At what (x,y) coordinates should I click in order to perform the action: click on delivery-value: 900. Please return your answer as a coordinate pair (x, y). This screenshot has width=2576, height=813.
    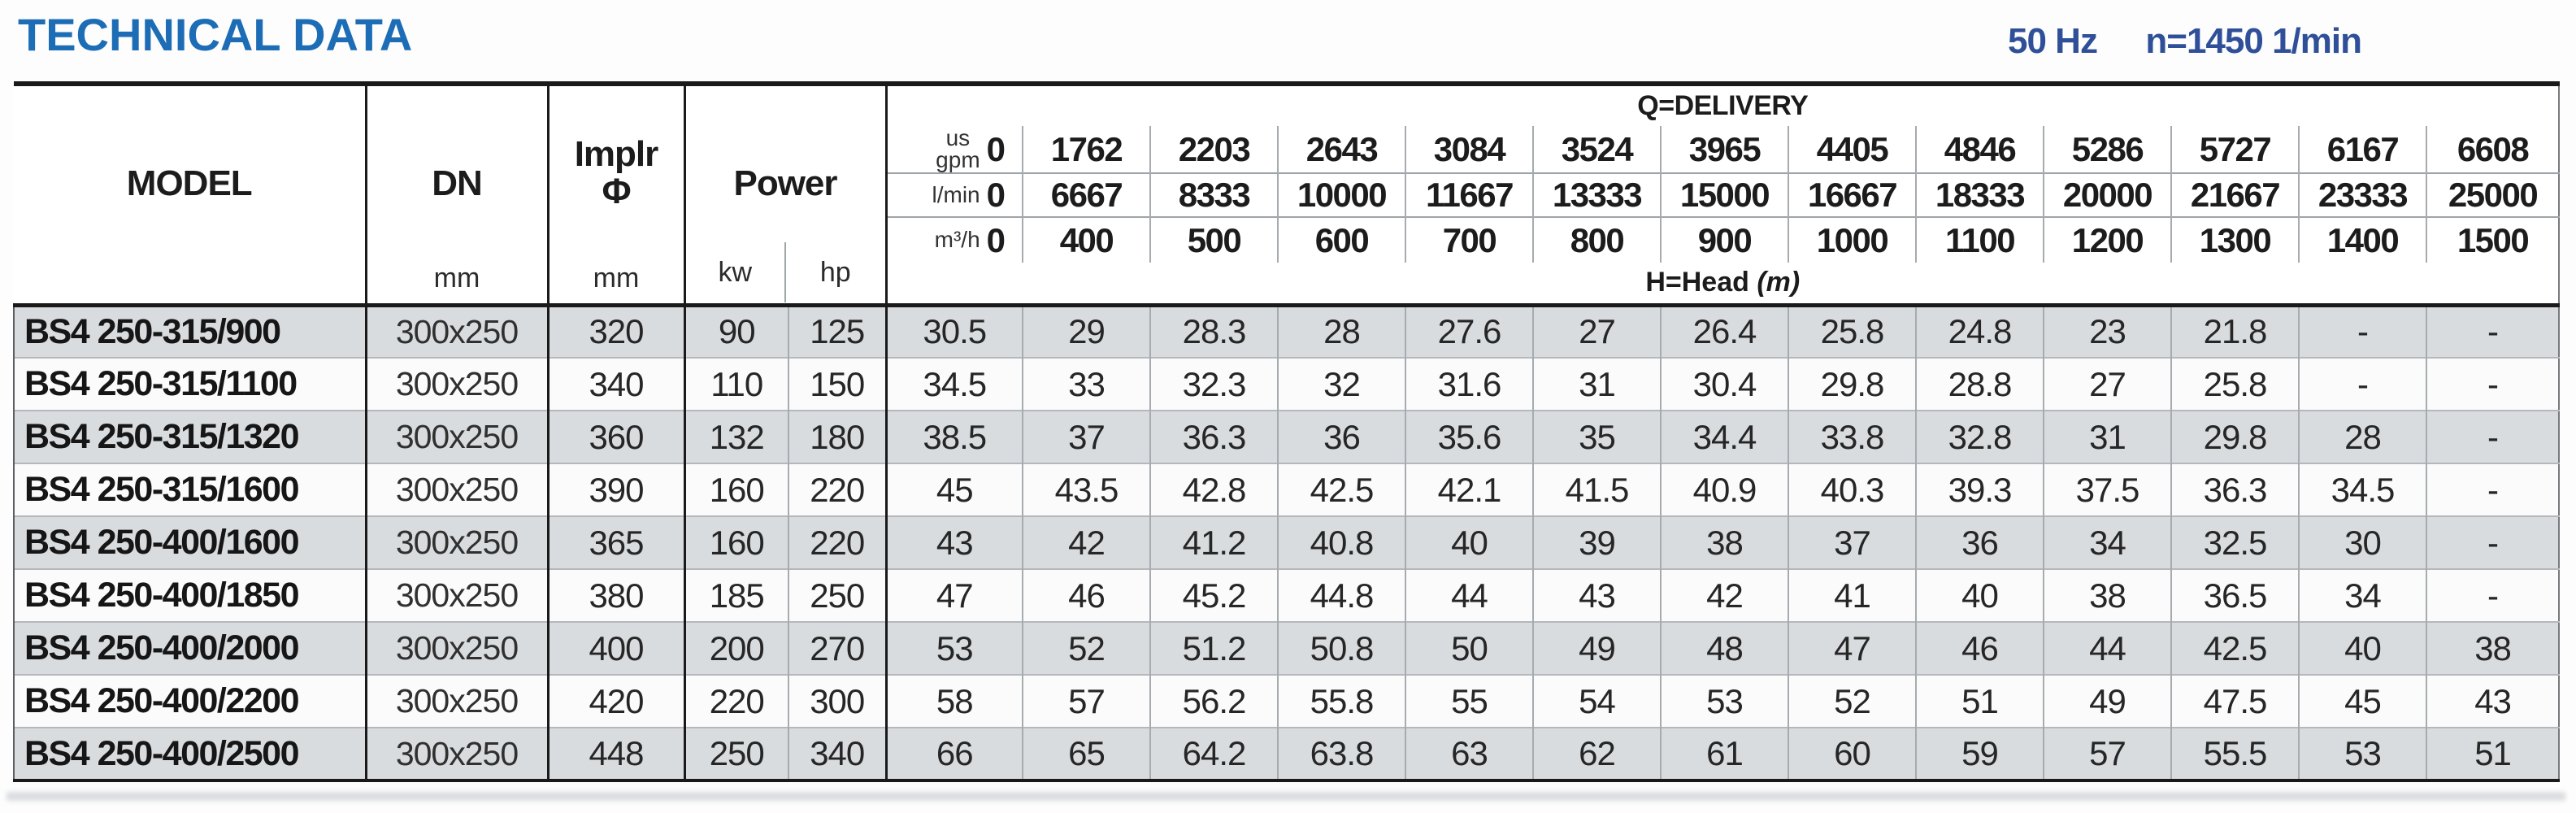
    Looking at the image, I should click on (1725, 239).